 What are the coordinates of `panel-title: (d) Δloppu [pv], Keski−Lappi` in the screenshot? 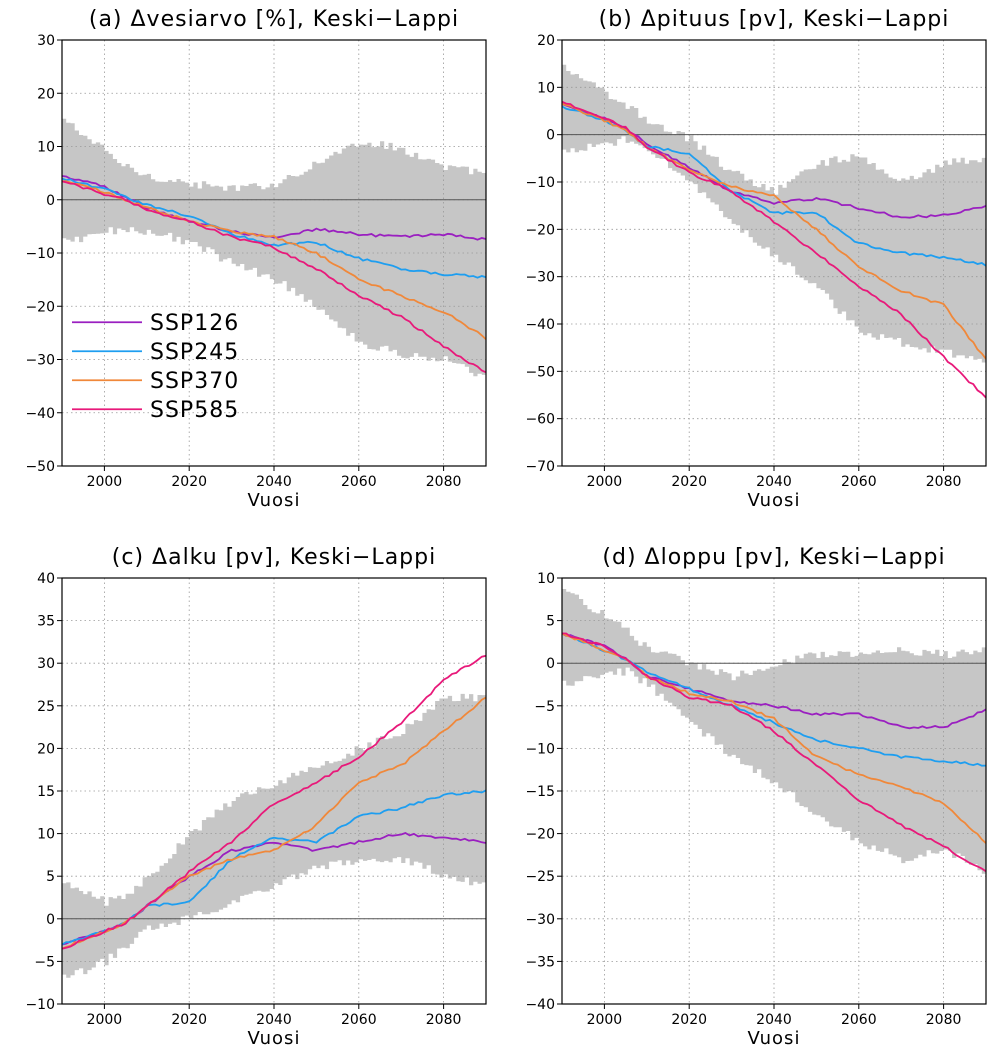 It's located at (773, 557).